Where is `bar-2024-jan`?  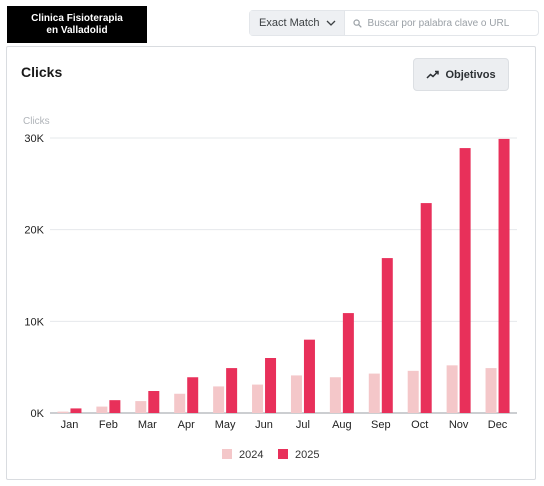
bar-2024-jan is located at coordinates (63, 412).